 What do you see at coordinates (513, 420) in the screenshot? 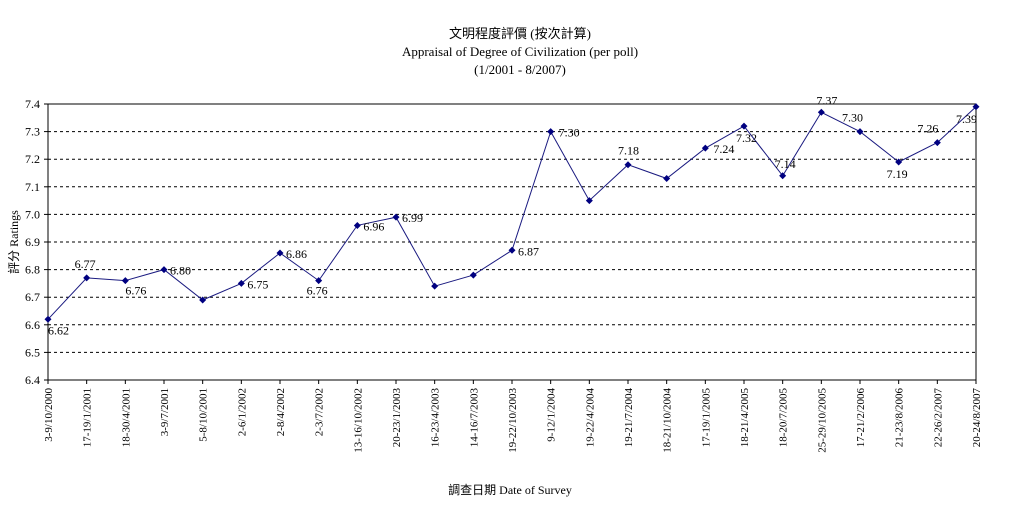
I see `x-tick-label: 19-22/10/2003` at bounding box center [513, 420].